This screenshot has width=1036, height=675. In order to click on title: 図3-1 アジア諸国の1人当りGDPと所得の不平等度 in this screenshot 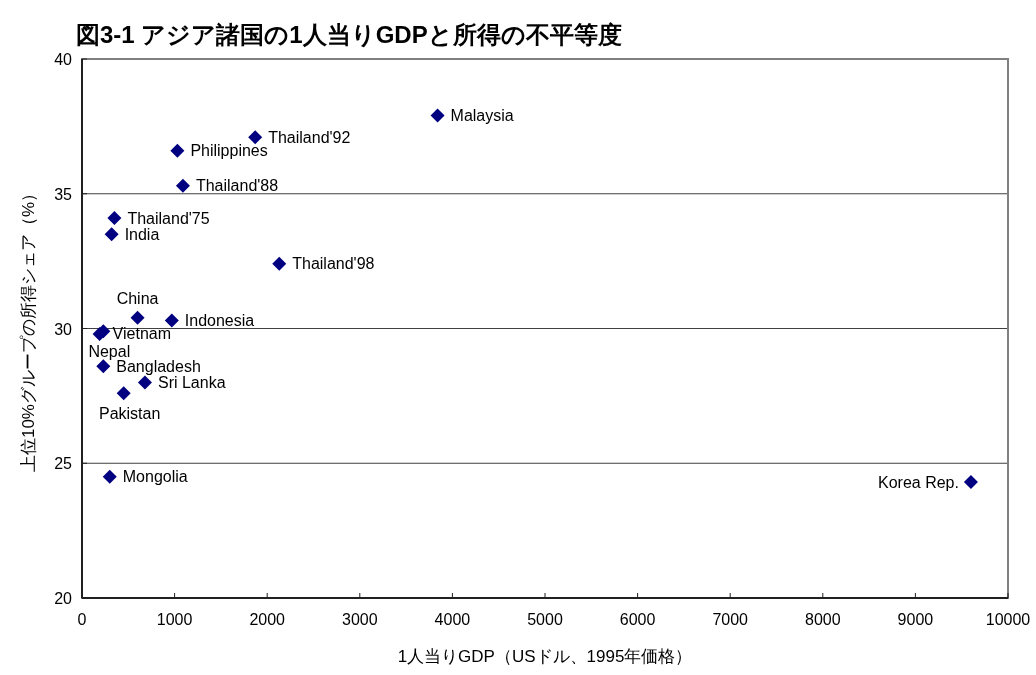, I will do `click(349, 34)`.